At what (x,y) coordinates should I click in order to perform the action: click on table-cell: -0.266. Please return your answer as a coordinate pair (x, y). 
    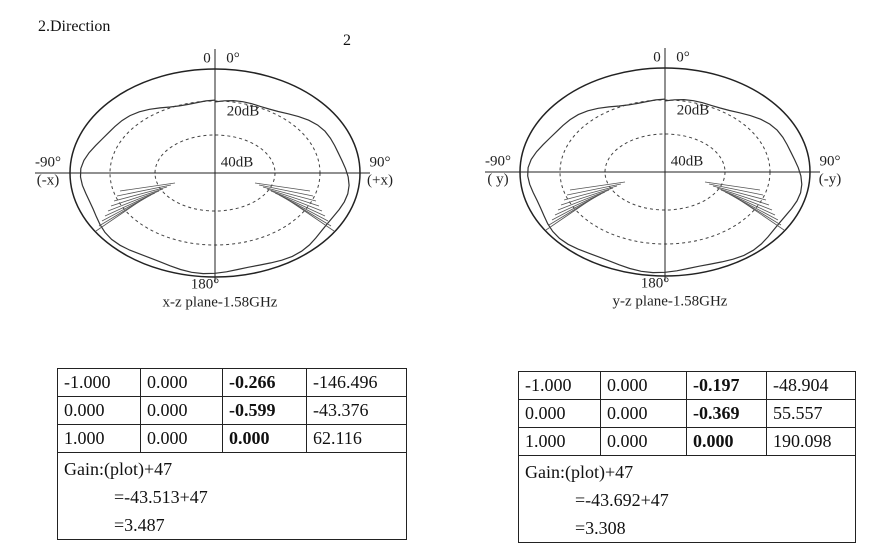
    Looking at the image, I should click on (264, 382).